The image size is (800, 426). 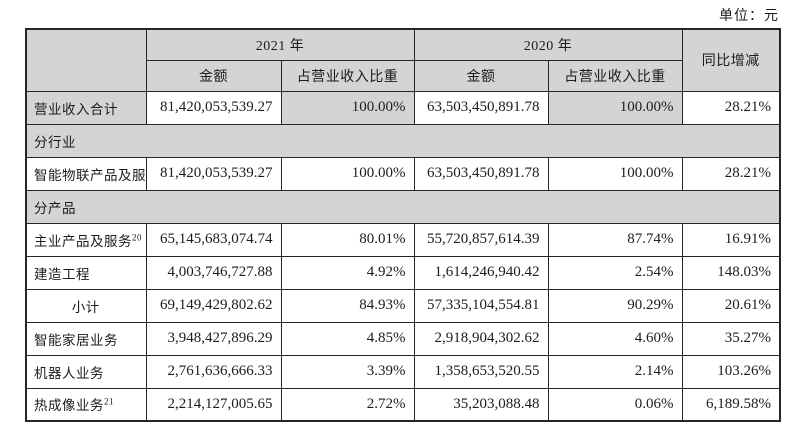 I want to click on section-row: 分行业, so click(x=403, y=140).